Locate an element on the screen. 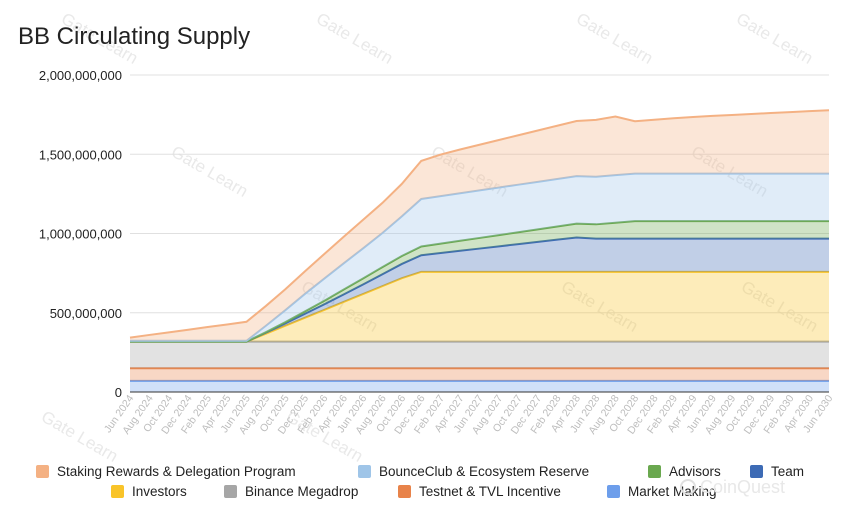  area-binance-megadrop is located at coordinates (479, 355).